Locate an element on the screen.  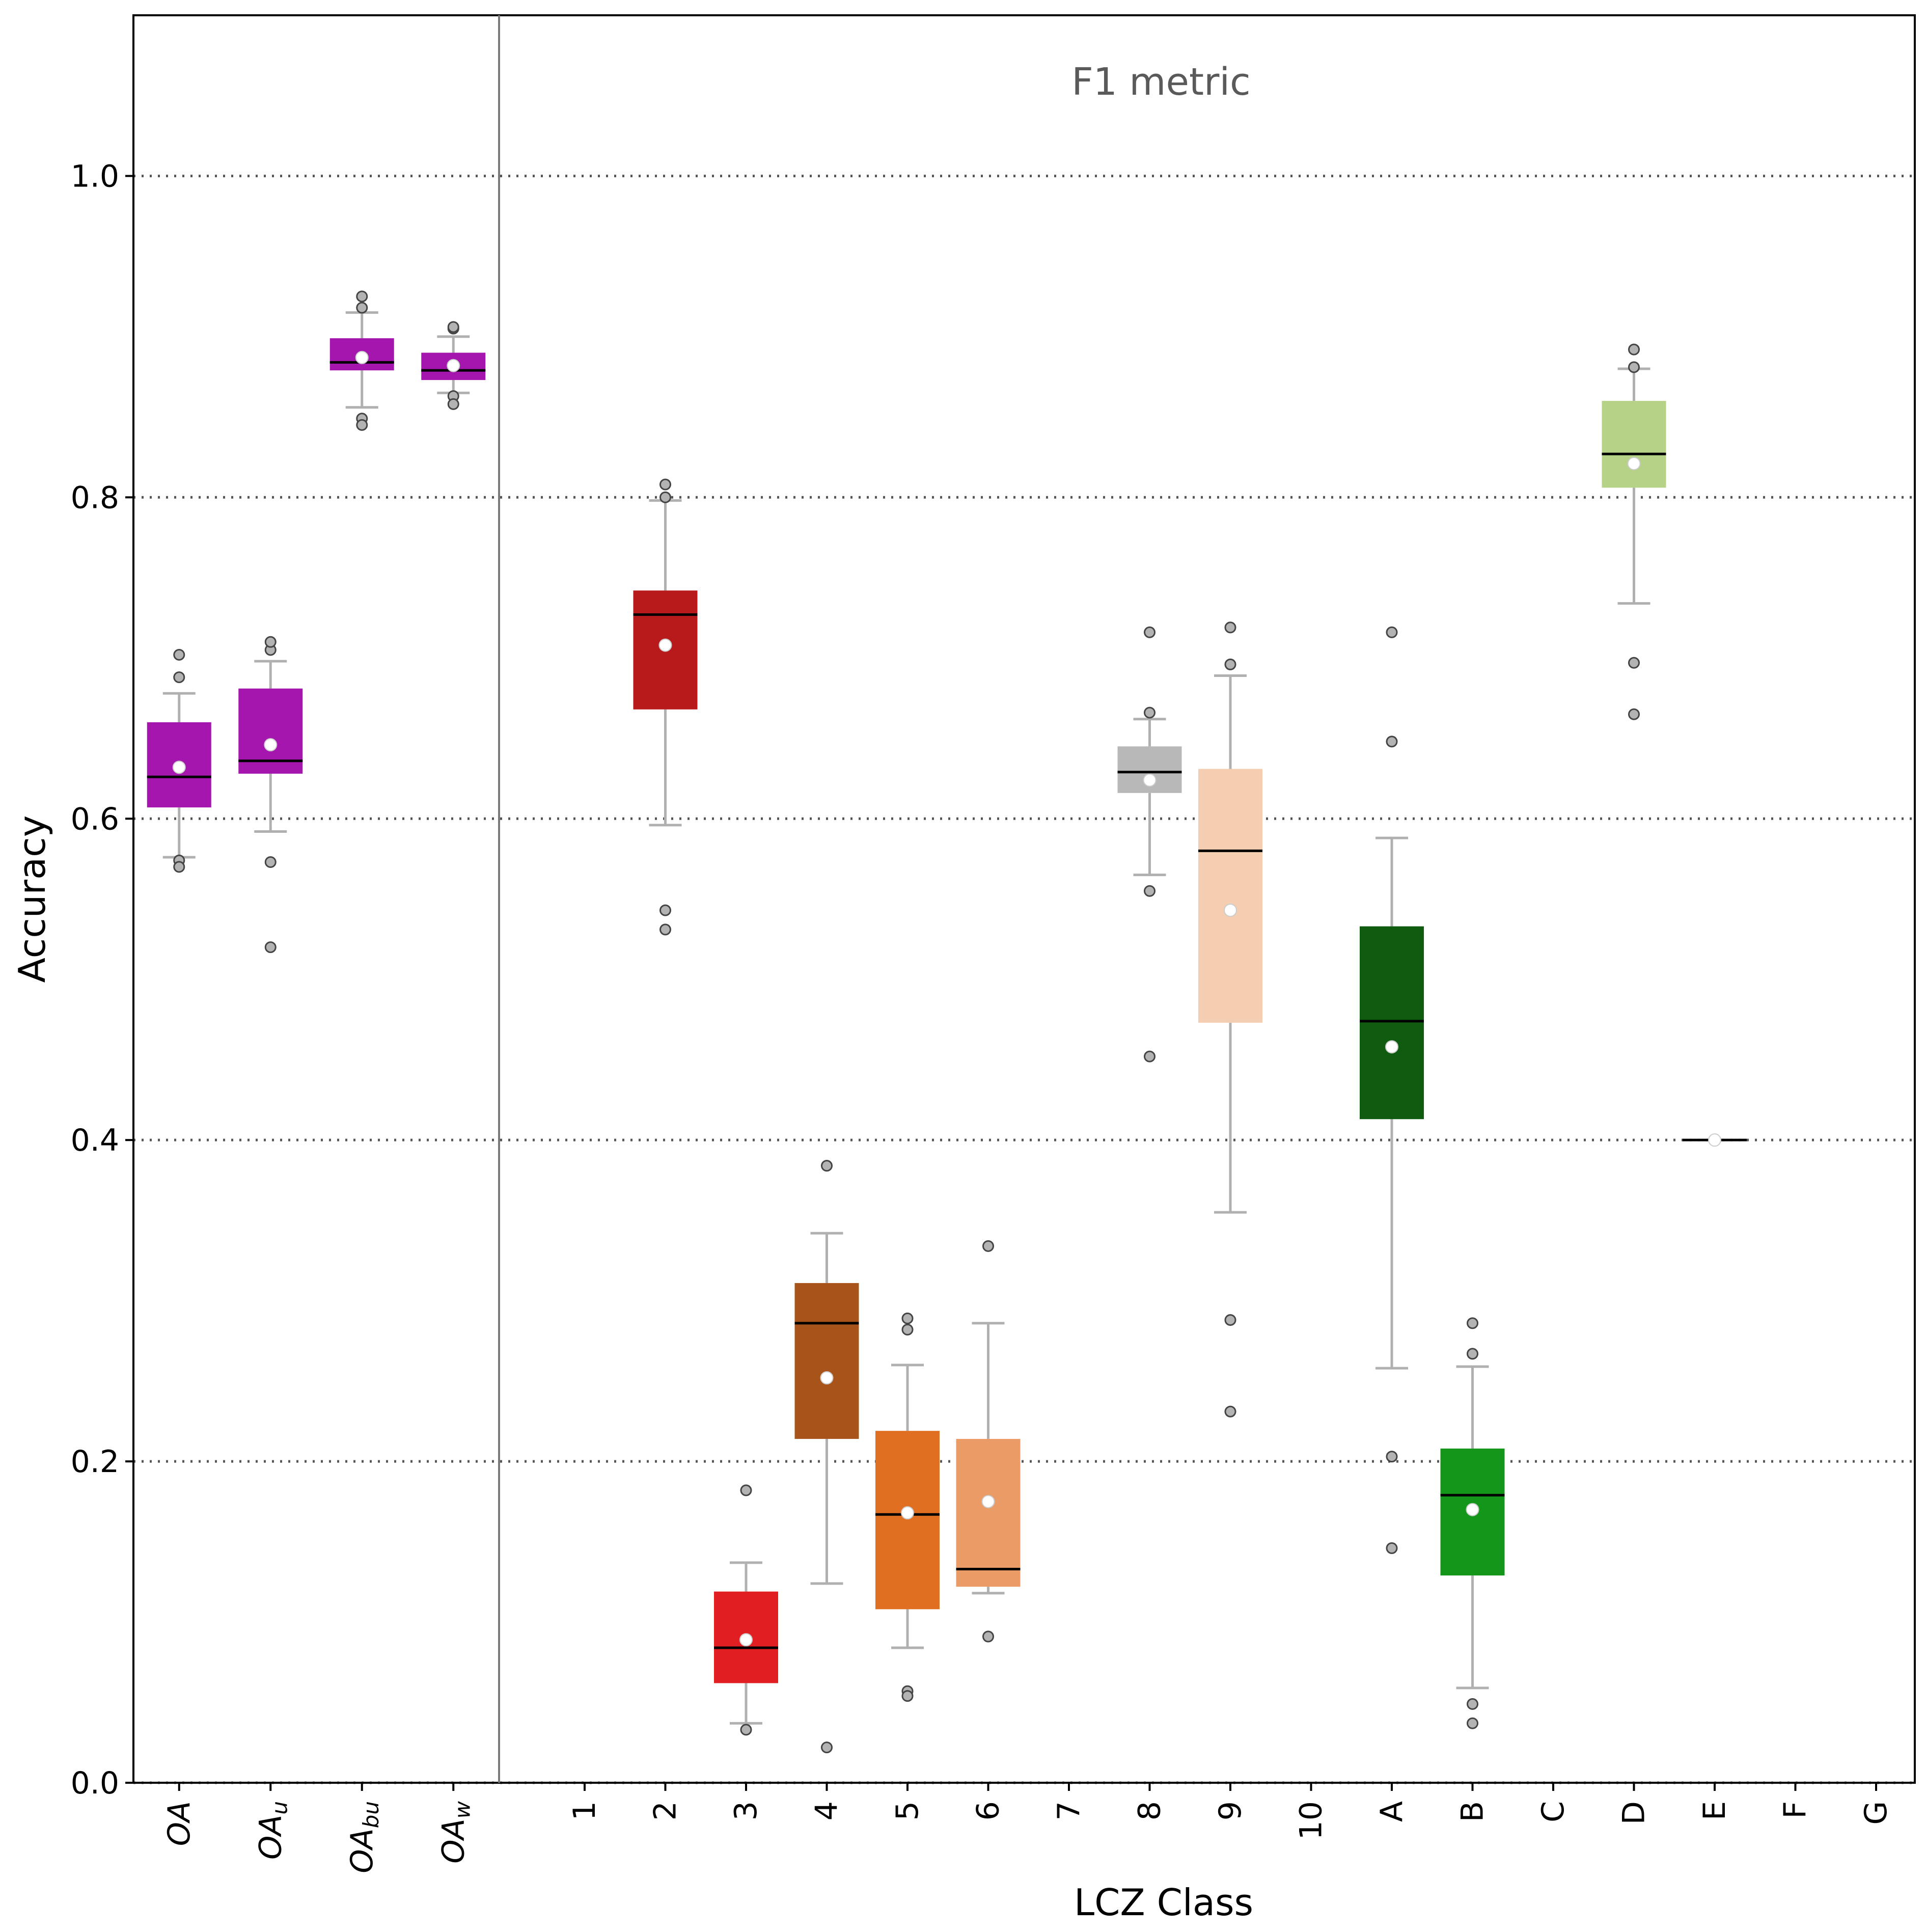
x-tick-label: D is located at coordinates (1634, 1813).